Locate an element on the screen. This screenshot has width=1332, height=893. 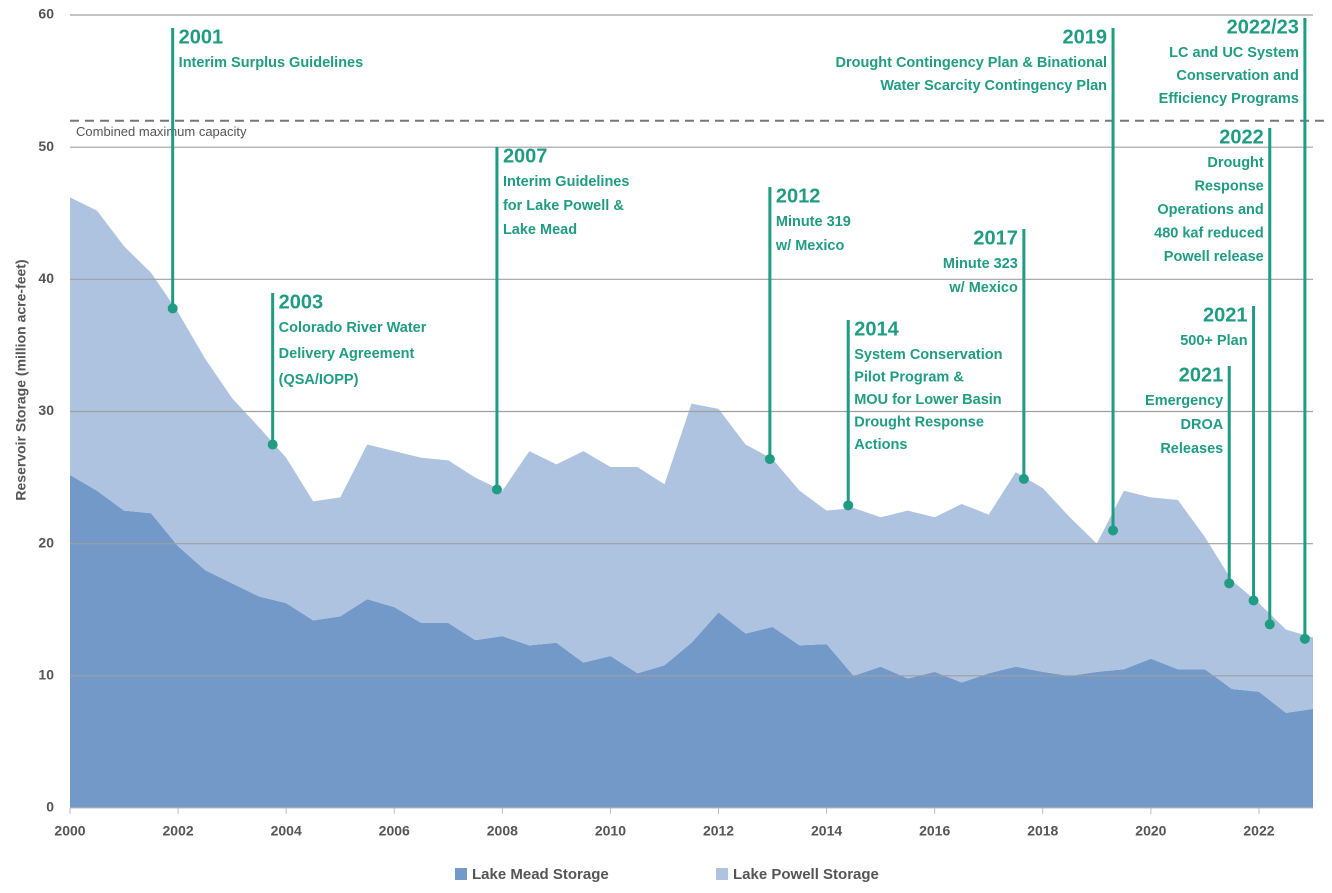
annotation-text: Powell release is located at coordinates (1214, 257).